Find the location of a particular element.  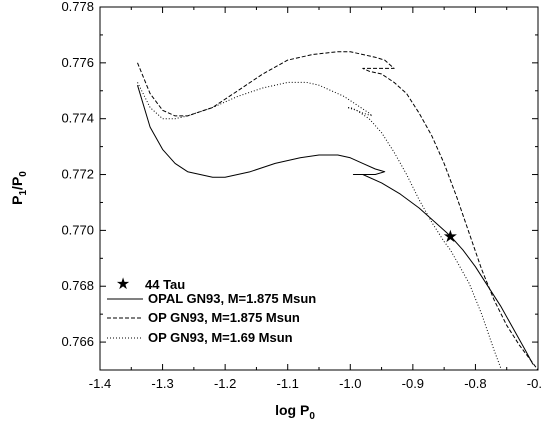

x-tick-label: -1.2 is located at coordinates (225, 383).